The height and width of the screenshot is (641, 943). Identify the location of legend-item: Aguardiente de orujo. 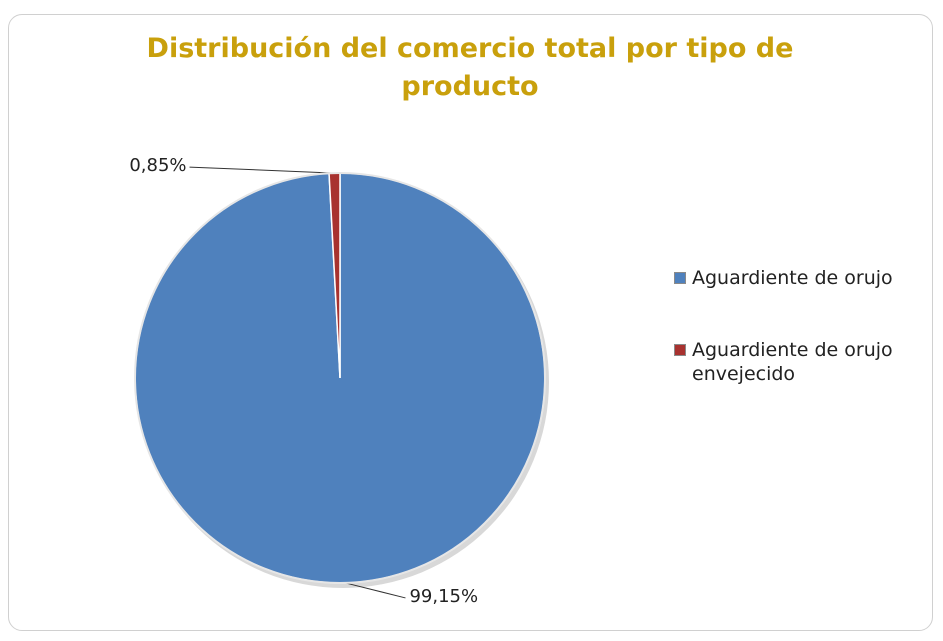
(797, 278).